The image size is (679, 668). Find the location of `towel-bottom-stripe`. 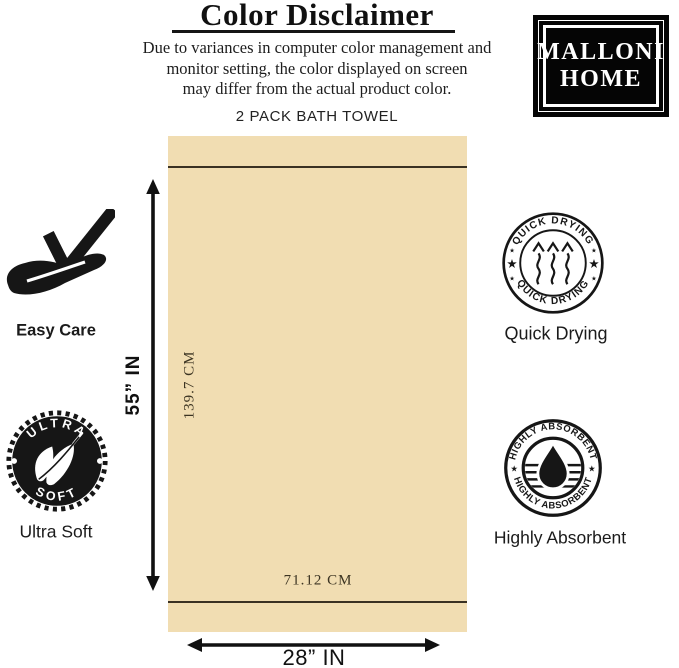

towel-bottom-stripe is located at coordinates (317, 602).